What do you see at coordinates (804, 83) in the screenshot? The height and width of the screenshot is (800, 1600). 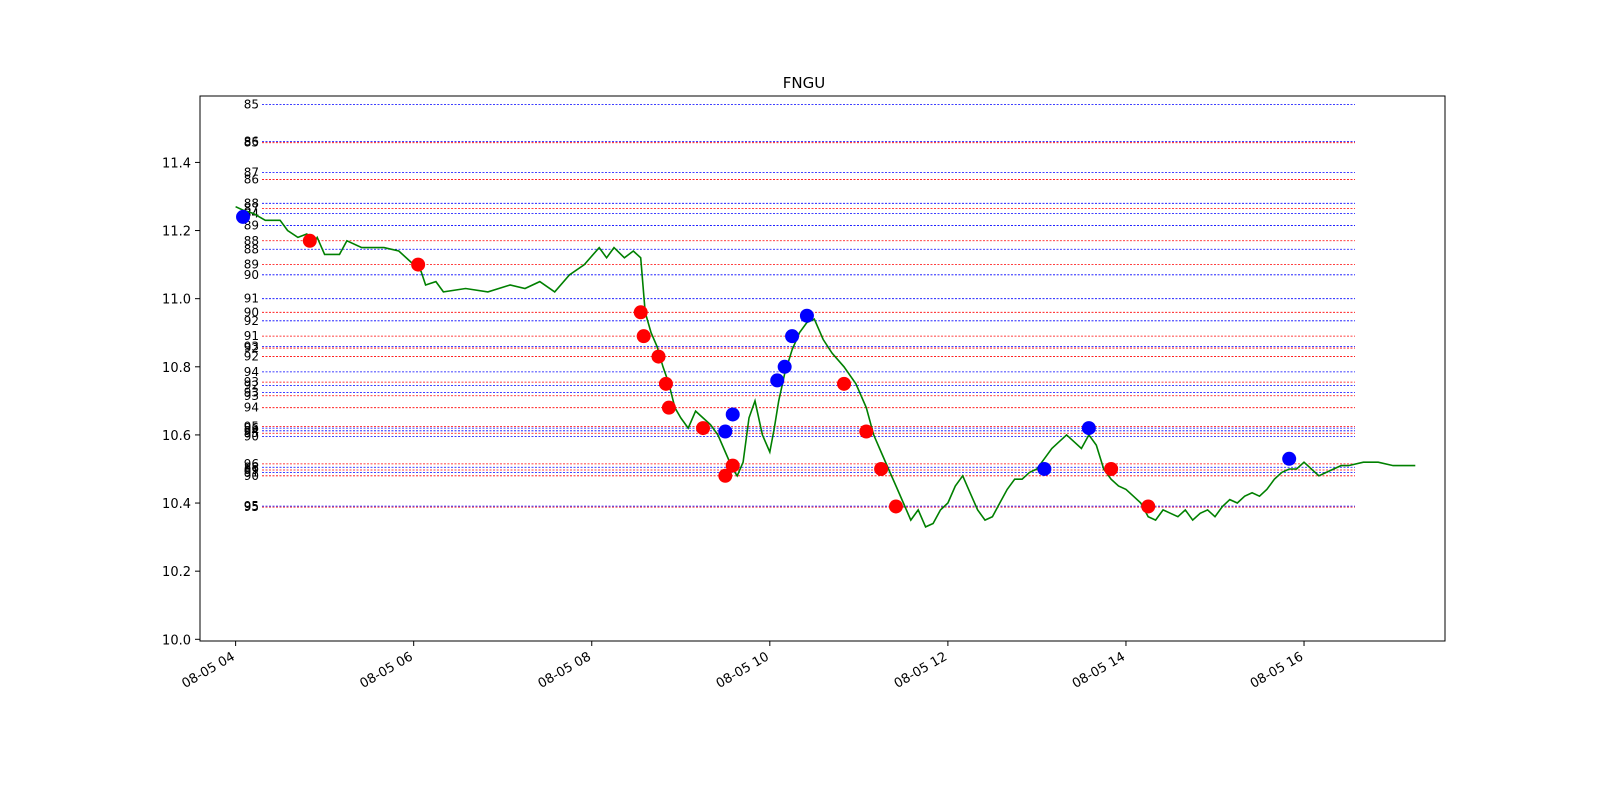 I see `chart-title: FNGU` at bounding box center [804, 83].